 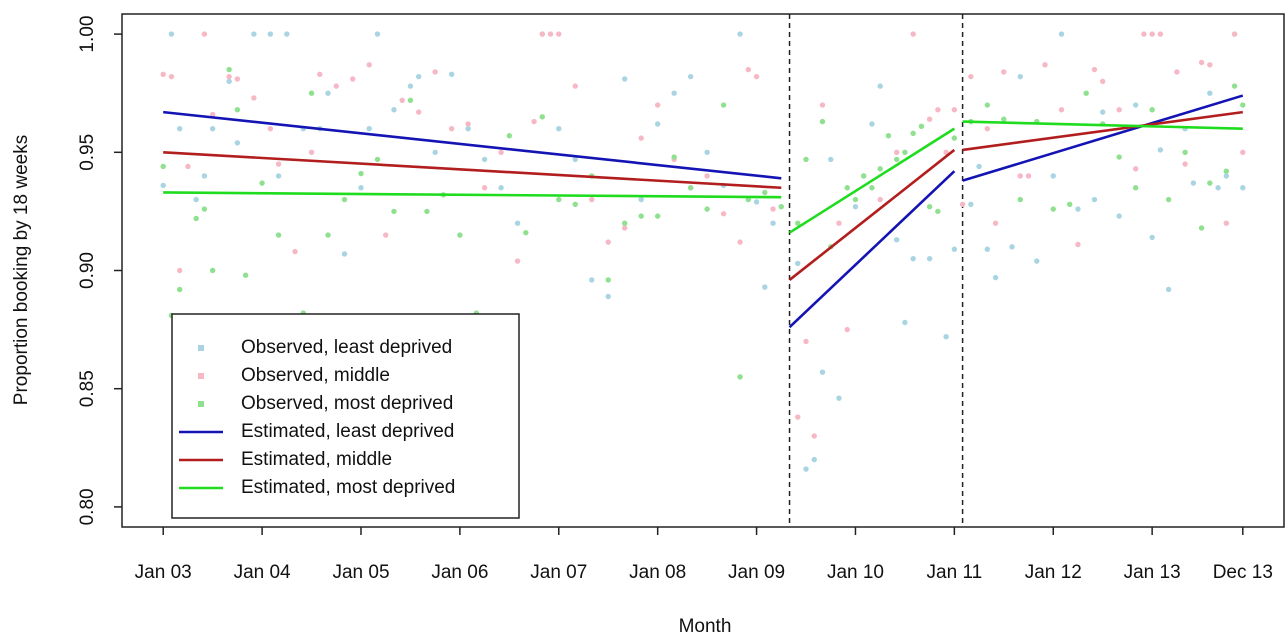 What do you see at coordinates (756, 572) in the screenshot?
I see `x-tick-label: Jan 09` at bounding box center [756, 572].